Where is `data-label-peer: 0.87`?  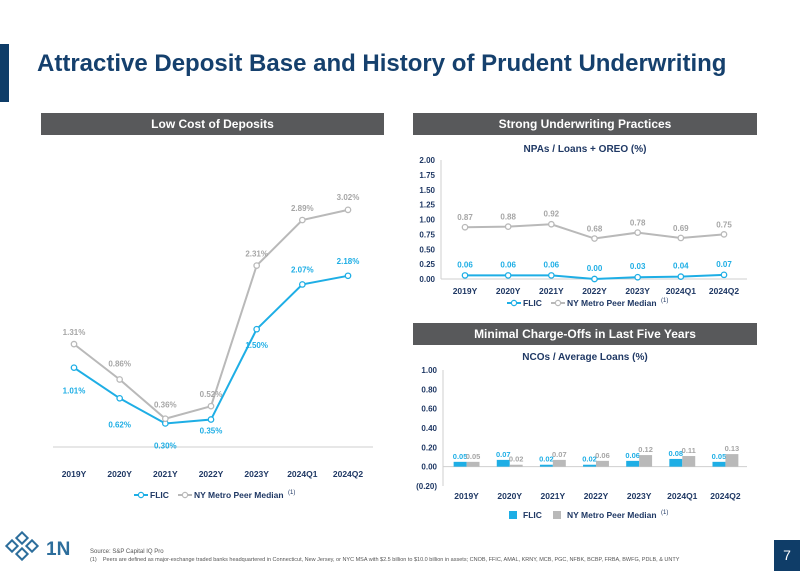 data-label-peer: 0.87 is located at coordinates (465, 217).